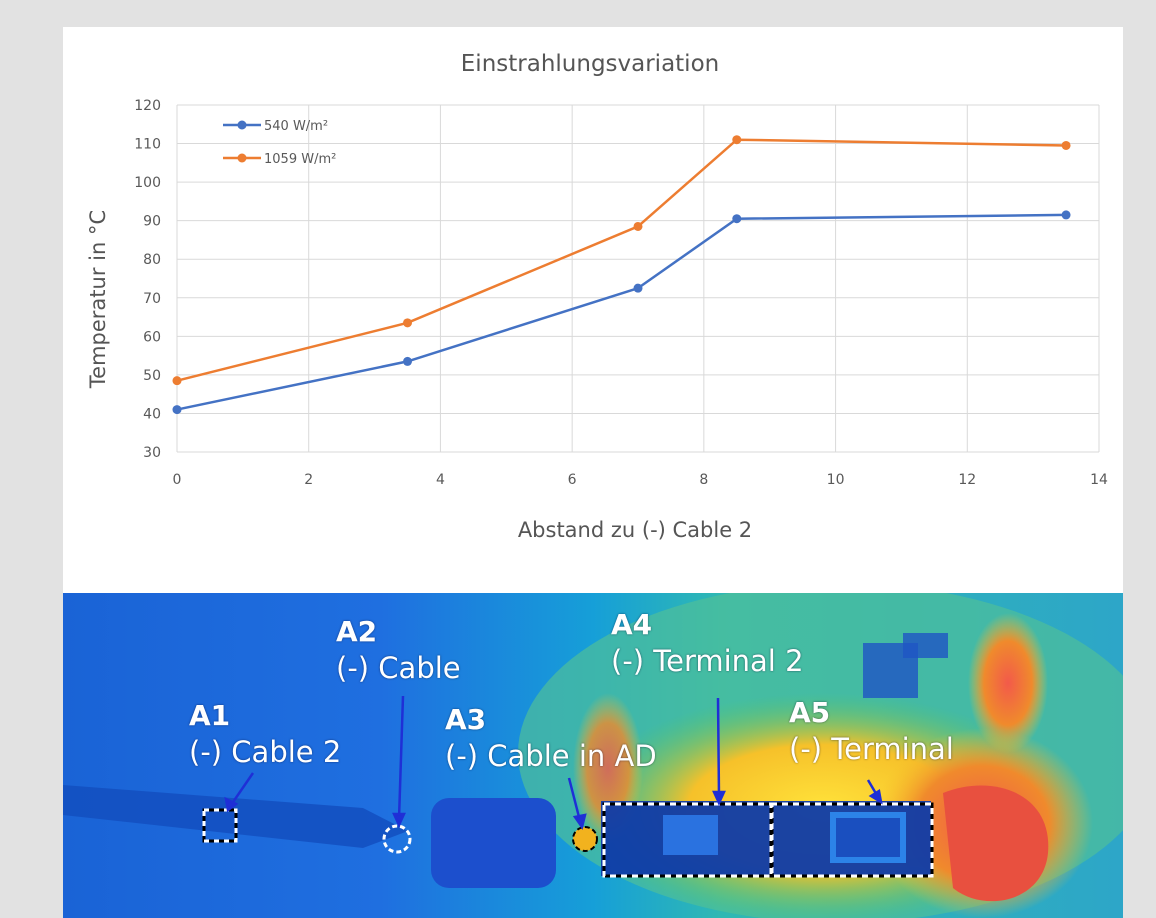 The width and height of the screenshot is (1156, 918). Describe the element at coordinates (493, 843) in the screenshot. I see `connector-body` at that location.